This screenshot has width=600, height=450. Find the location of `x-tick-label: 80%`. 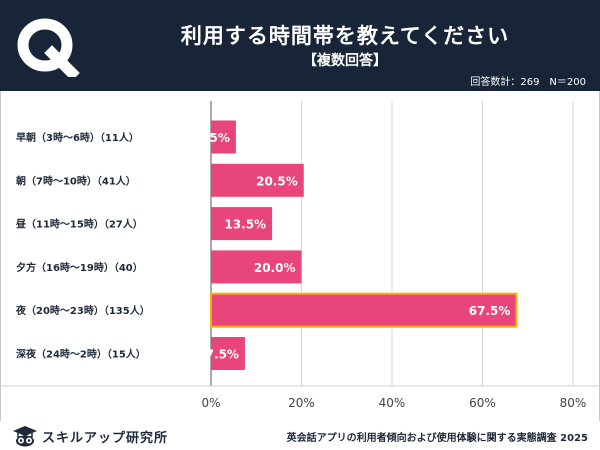

x-tick-label: 80% is located at coordinates (573, 403).